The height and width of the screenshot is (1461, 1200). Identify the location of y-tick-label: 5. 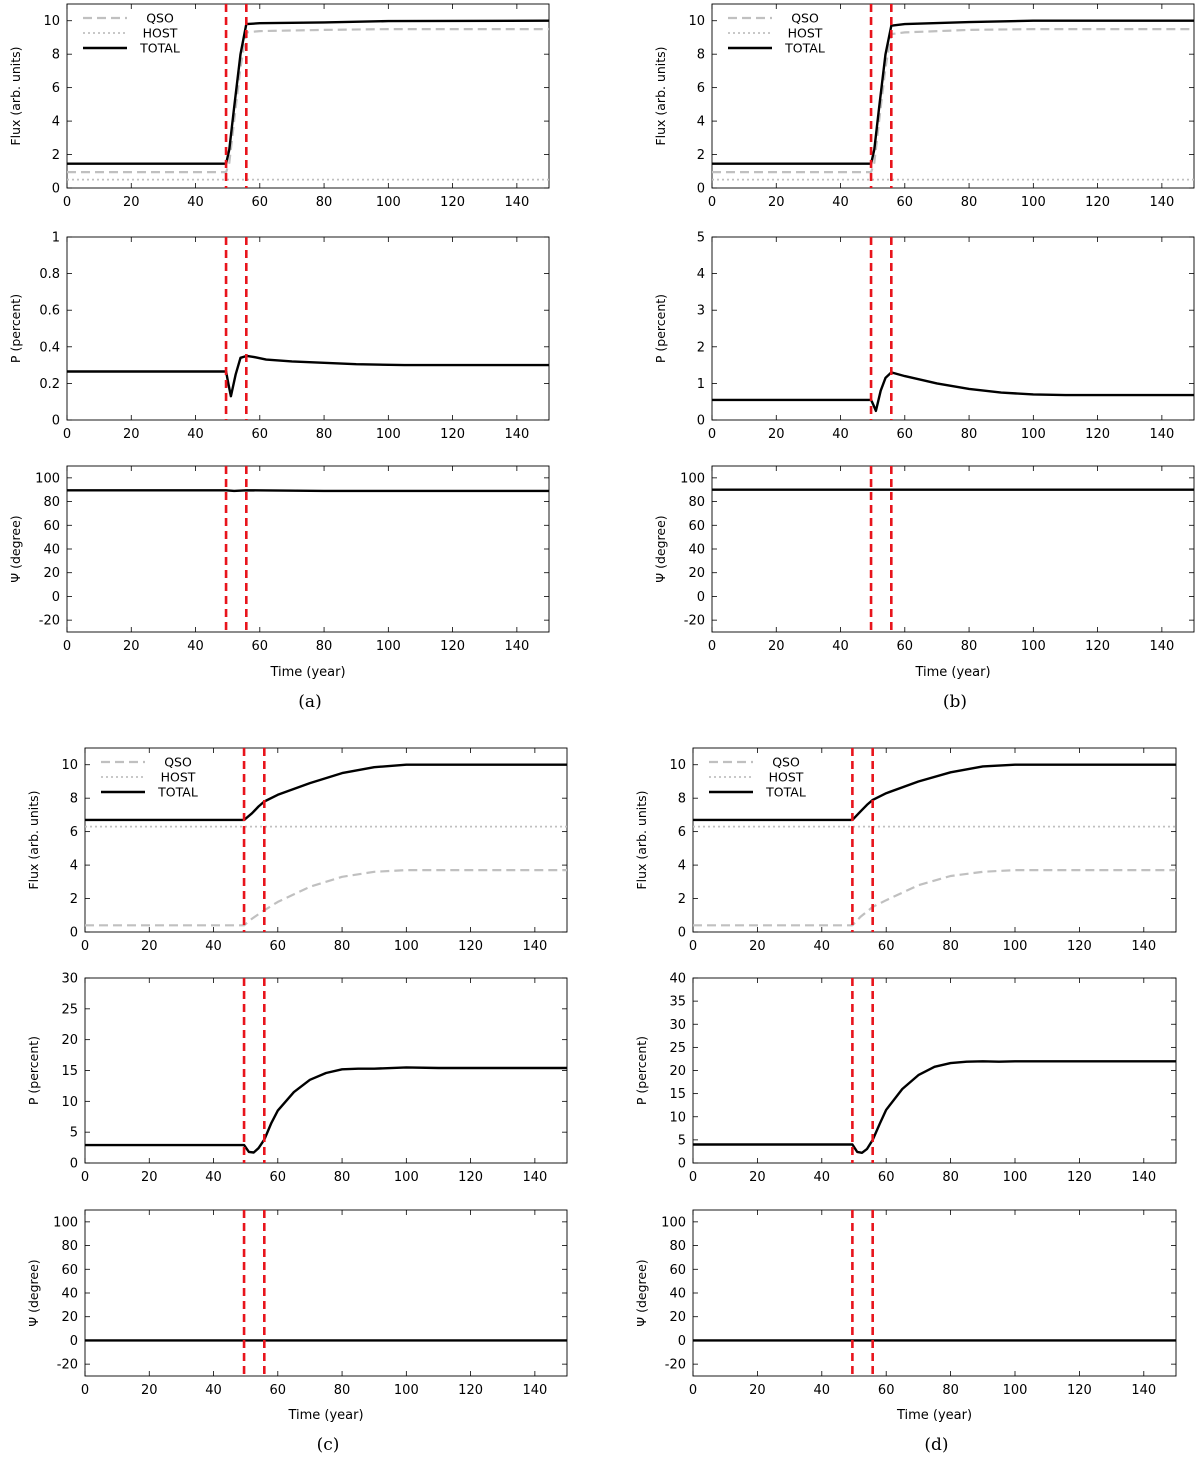
(682, 1140).